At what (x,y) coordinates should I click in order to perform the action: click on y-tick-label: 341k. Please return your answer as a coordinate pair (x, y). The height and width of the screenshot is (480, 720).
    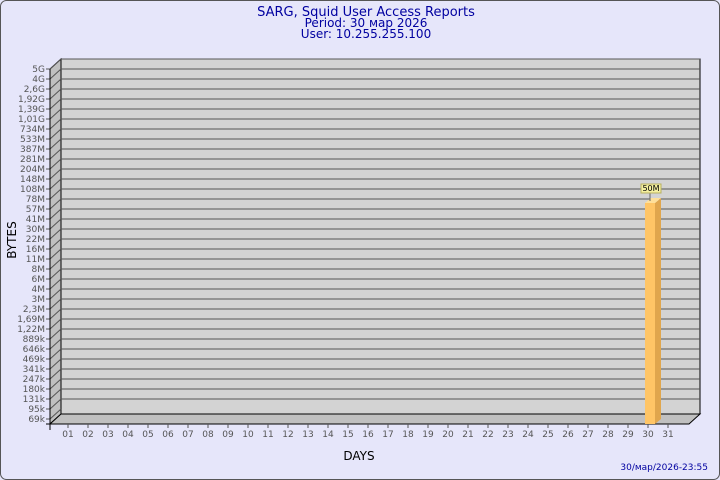
    Looking at the image, I should click on (34, 370).